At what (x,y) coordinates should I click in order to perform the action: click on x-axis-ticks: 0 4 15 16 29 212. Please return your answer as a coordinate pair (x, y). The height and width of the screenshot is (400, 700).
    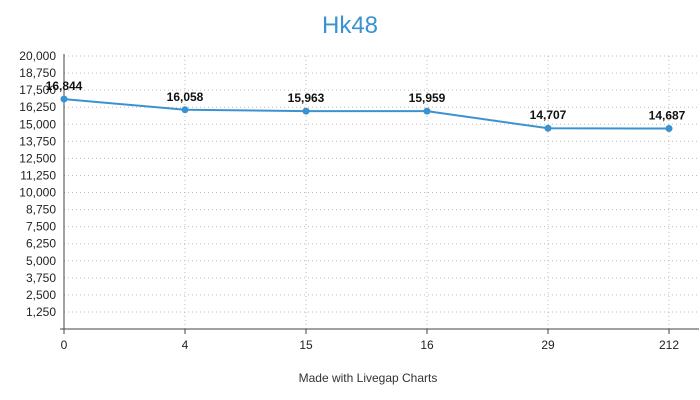
    Looking at the image, I should click on (370, 340).